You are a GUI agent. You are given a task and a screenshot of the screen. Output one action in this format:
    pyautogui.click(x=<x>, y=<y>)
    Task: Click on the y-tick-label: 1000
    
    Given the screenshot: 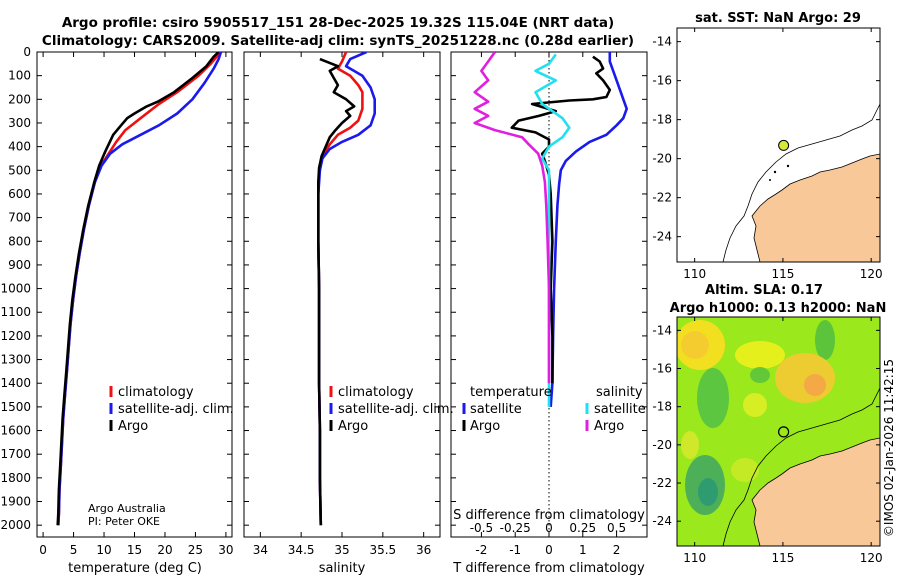 What is the action you would take?
    pyautogui.click(x=15, y=289)
    